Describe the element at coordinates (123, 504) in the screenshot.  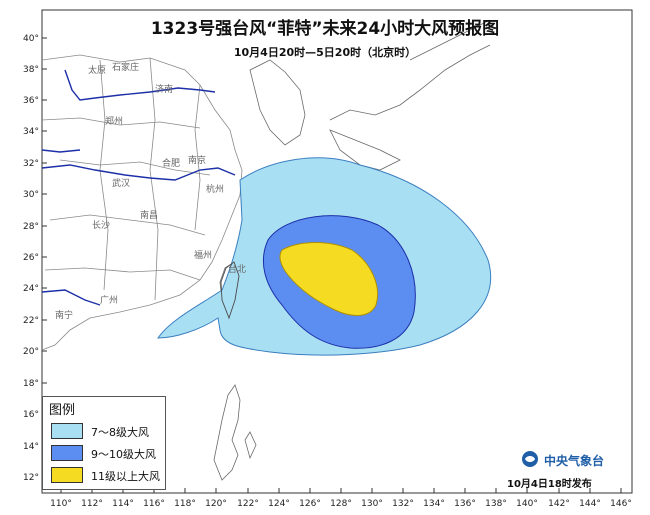
I see `svg-text: 114°` at that location.